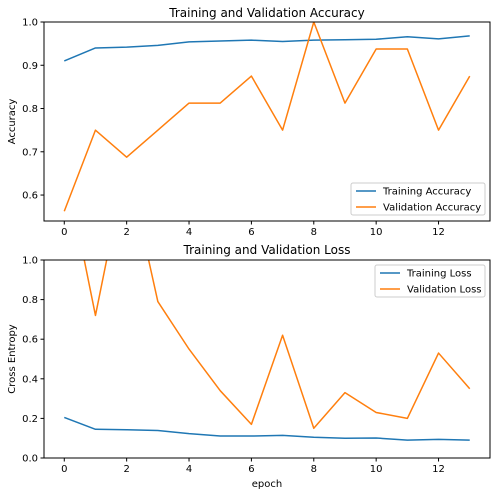 This screenshot has width=497, height=496. What do you see at coordinates (30, 459) in the screenshot?
I see `y-tick-label: 0.0` at bounding box center [30, 459].